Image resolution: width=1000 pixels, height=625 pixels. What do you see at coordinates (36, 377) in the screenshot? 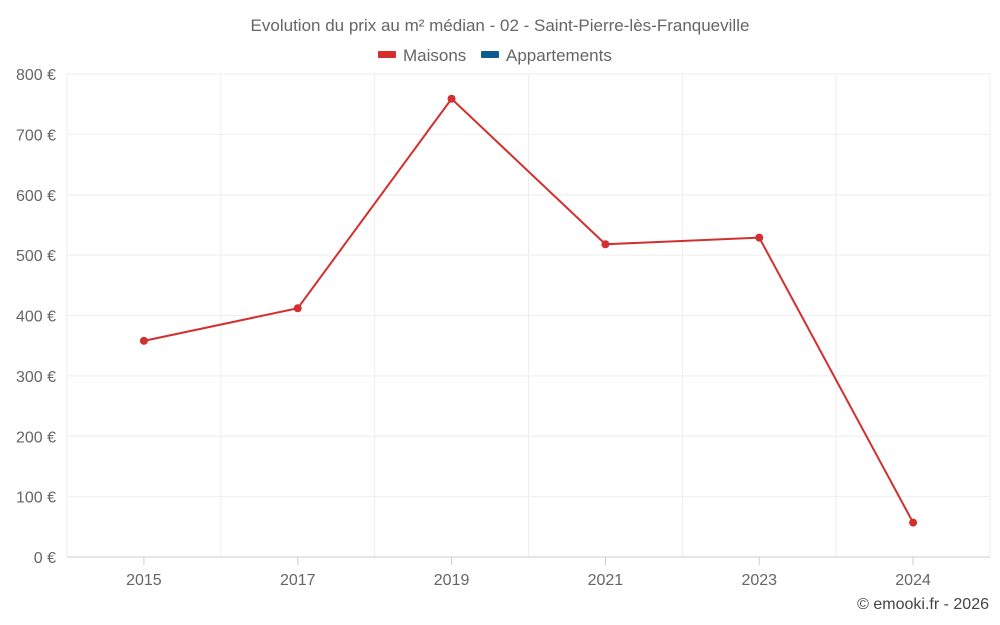
I see `y-tick-label: 300 €` at bounding box center [36, 377].